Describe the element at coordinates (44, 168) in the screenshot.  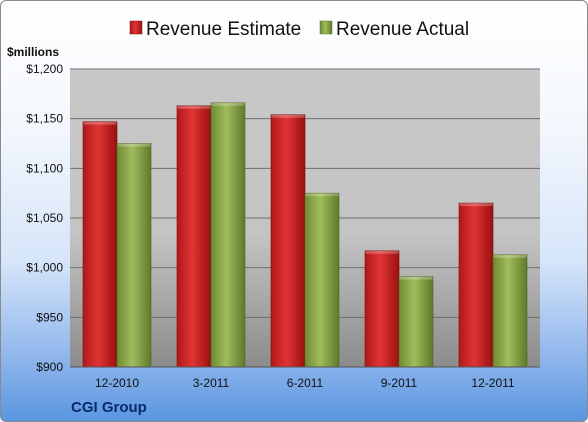
I see `y-tick-label: $1,100` at that location.